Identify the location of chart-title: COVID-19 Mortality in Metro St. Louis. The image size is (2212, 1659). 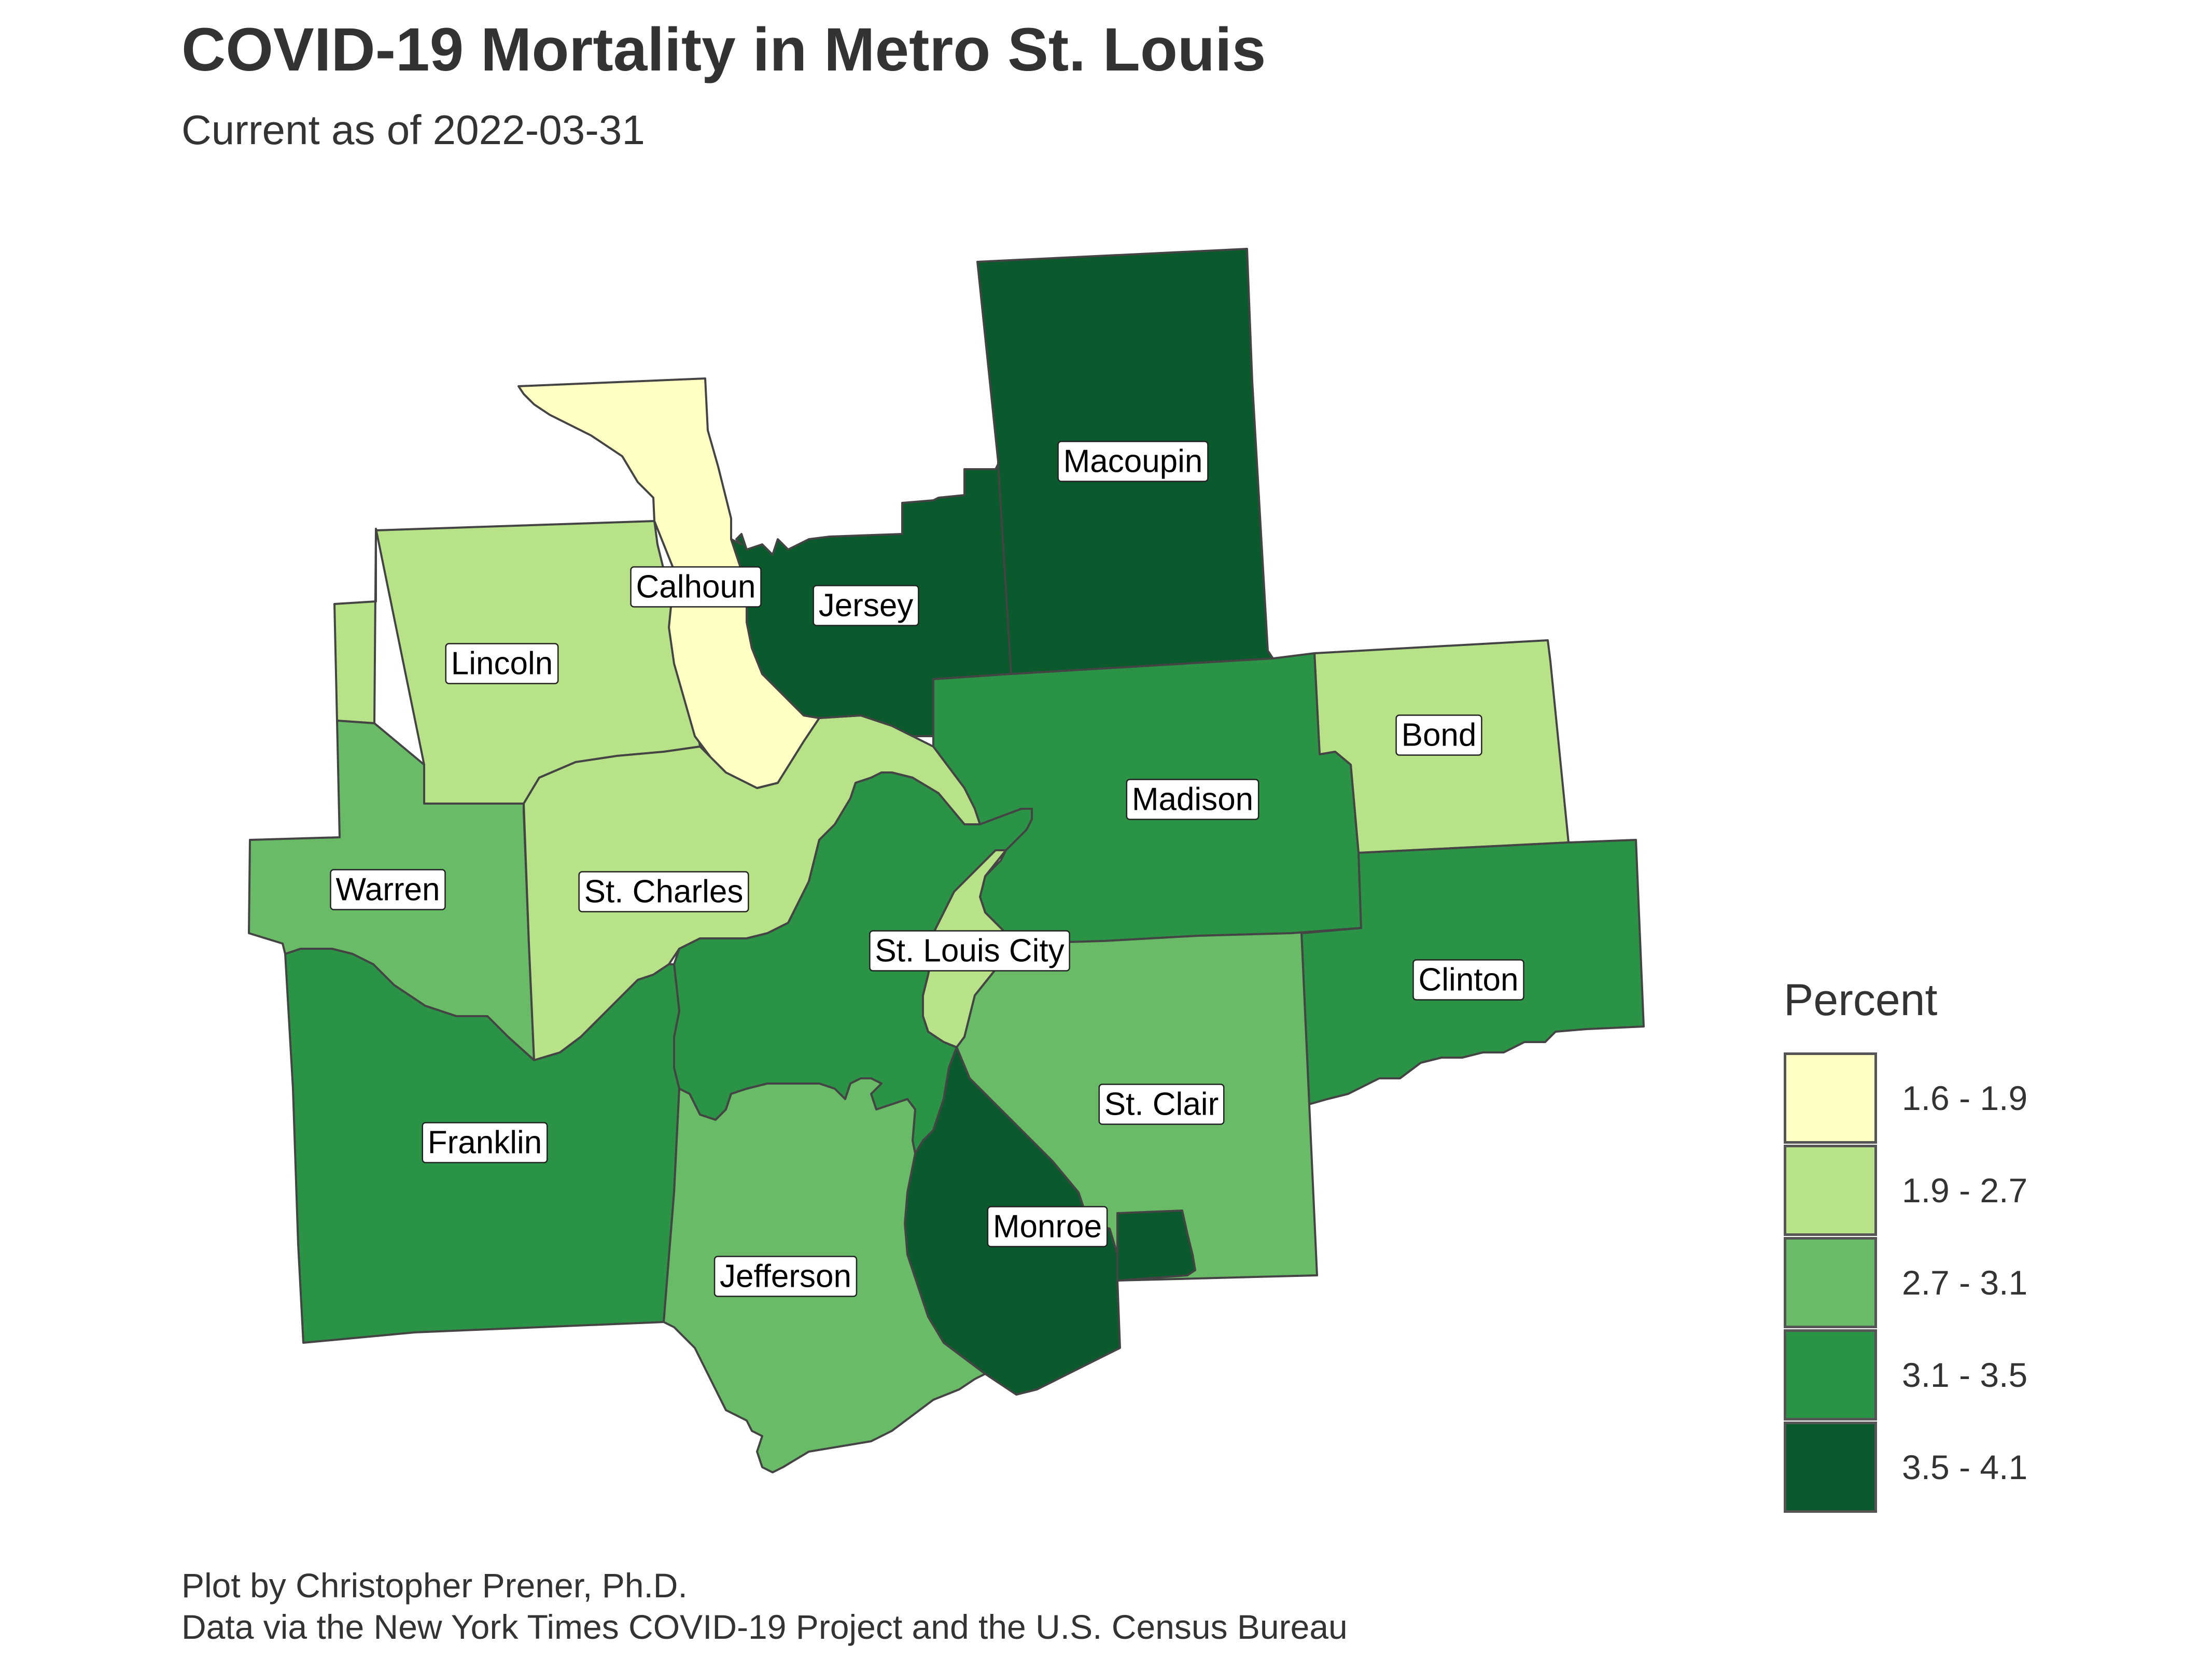
(723, 50).